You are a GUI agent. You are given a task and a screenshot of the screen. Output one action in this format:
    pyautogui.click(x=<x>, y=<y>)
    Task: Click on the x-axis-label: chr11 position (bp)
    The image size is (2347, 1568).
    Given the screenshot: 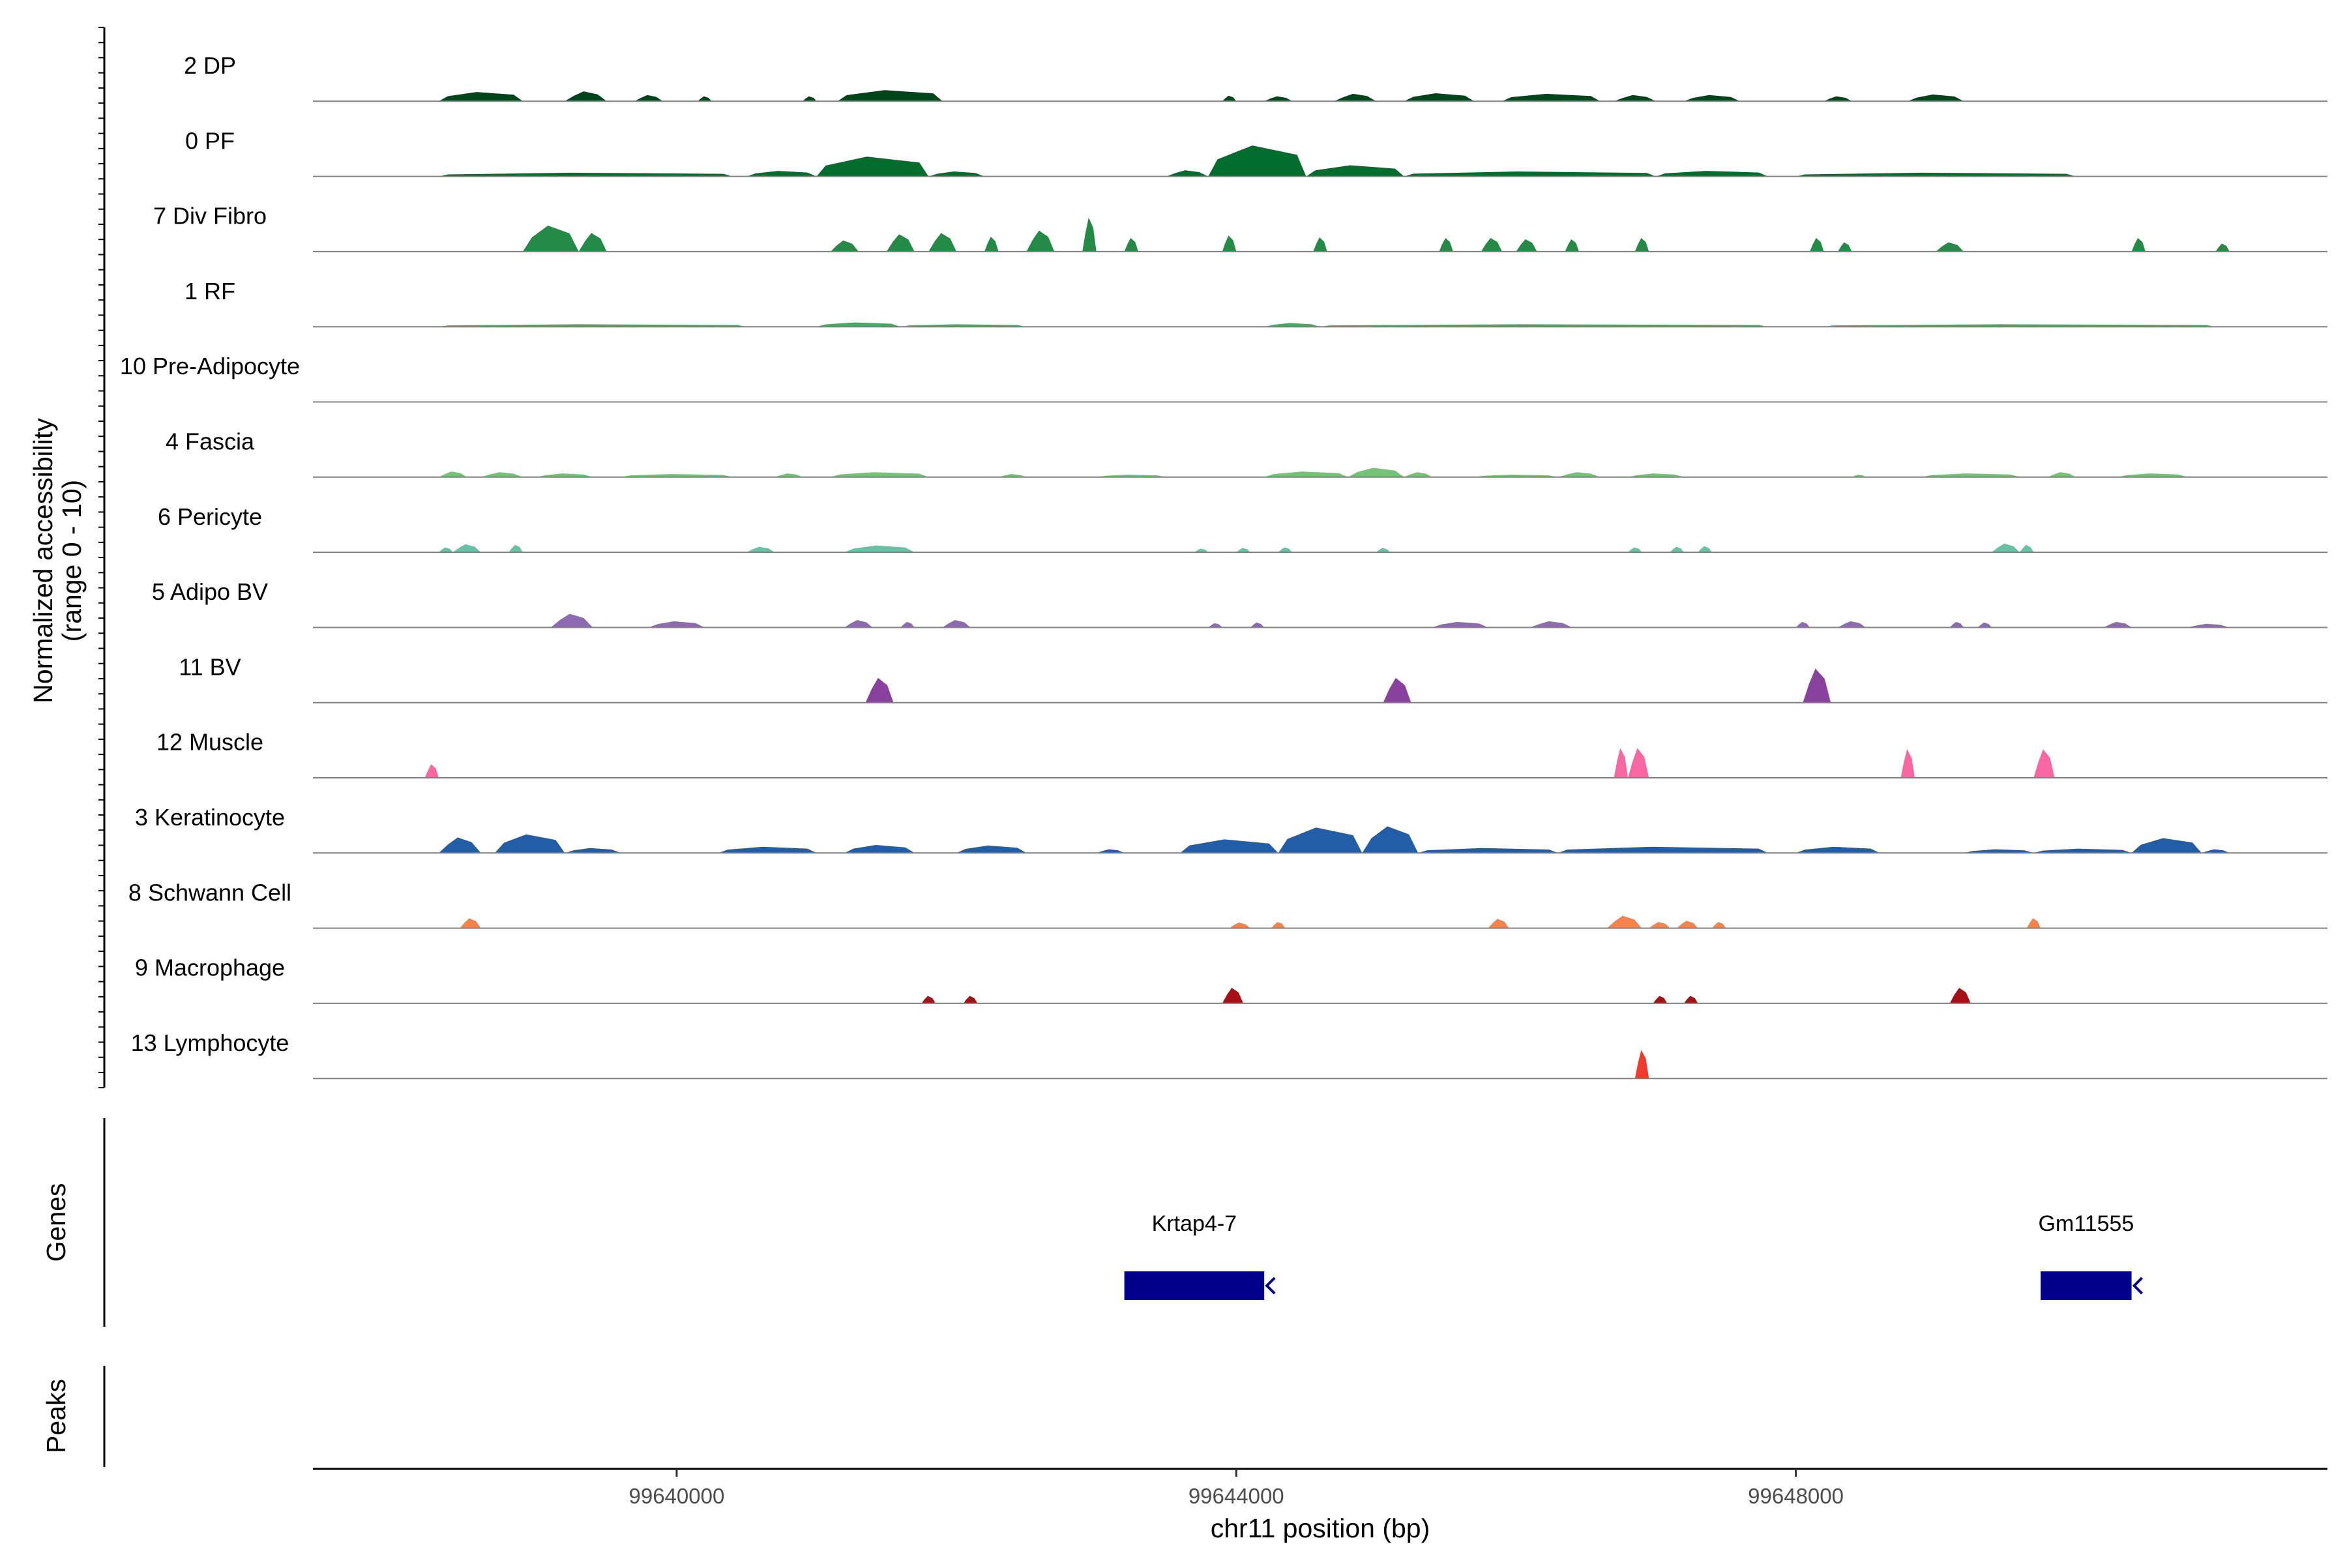 What is the action you would take?
    pyautogui.click(x=1320, y=1528)
    